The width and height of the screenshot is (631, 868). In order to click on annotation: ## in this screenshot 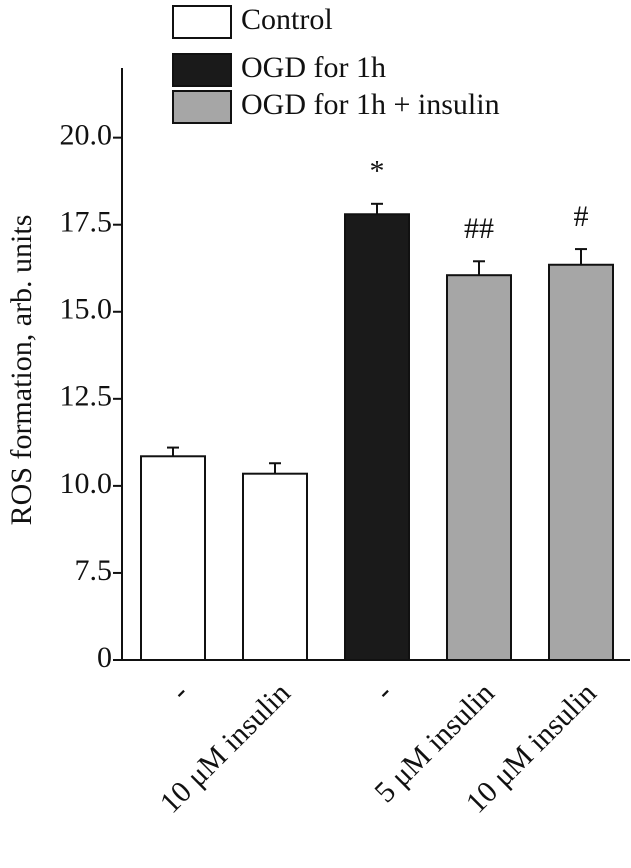, I will do `click(479, 228)`.